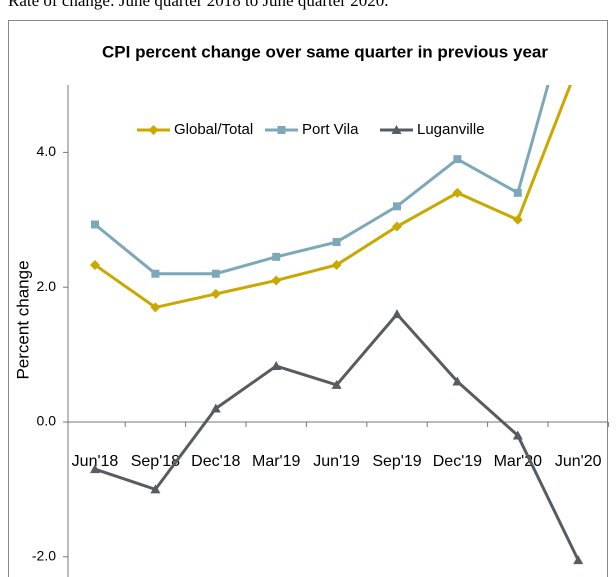 Image resolution: width=616 pixels, height=577 pixels. What do you see at coordinates (451, 129) in the screenshot?
I see `legend-label: Luganville` at bounding box center [451, 129].